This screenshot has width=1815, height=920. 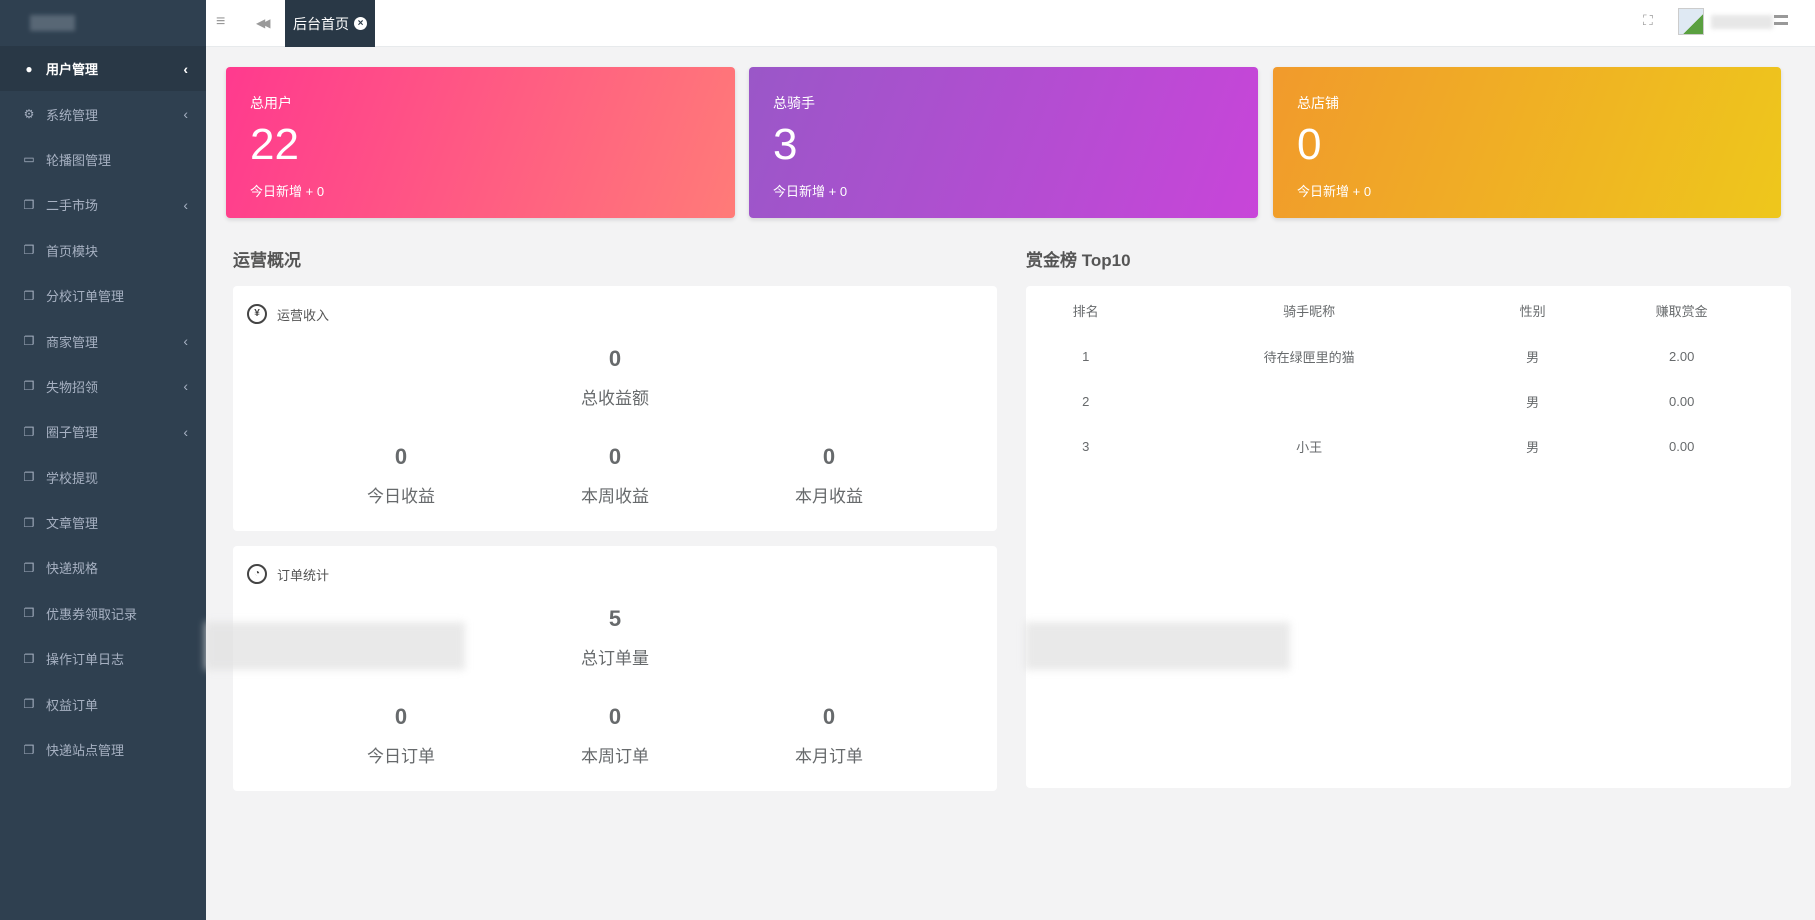 What do you see at coordinates (103, 113) in the screenshot?
I see `sidebar-item: ⚙ 系统管理 ‹` at bounding box center [103, 113].